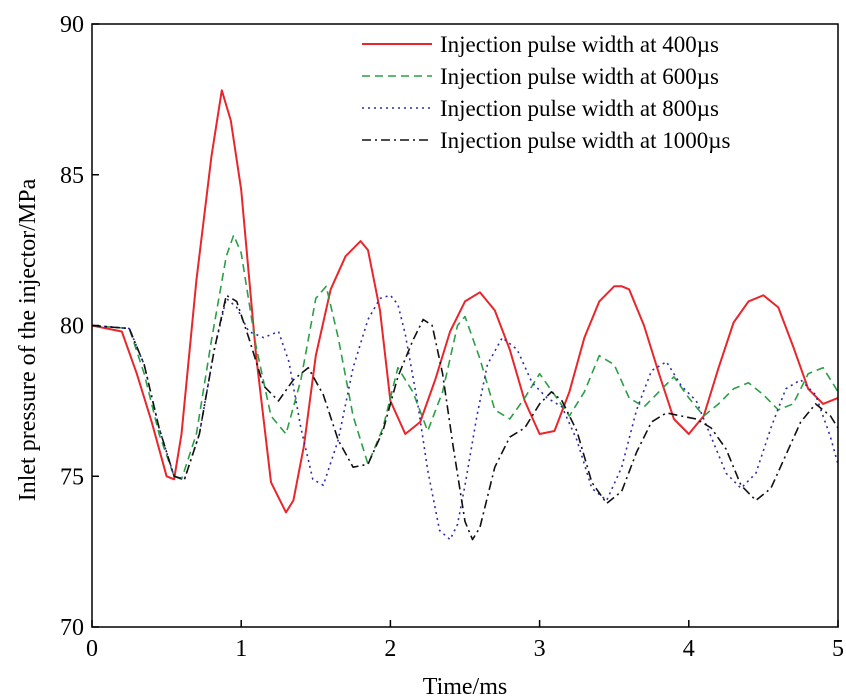 The image size is (846, 698). What do you see at coordinates (241, 649) in the screenshot?
I see `x-tick-label-1: 1` at bounding box center [241, 649].